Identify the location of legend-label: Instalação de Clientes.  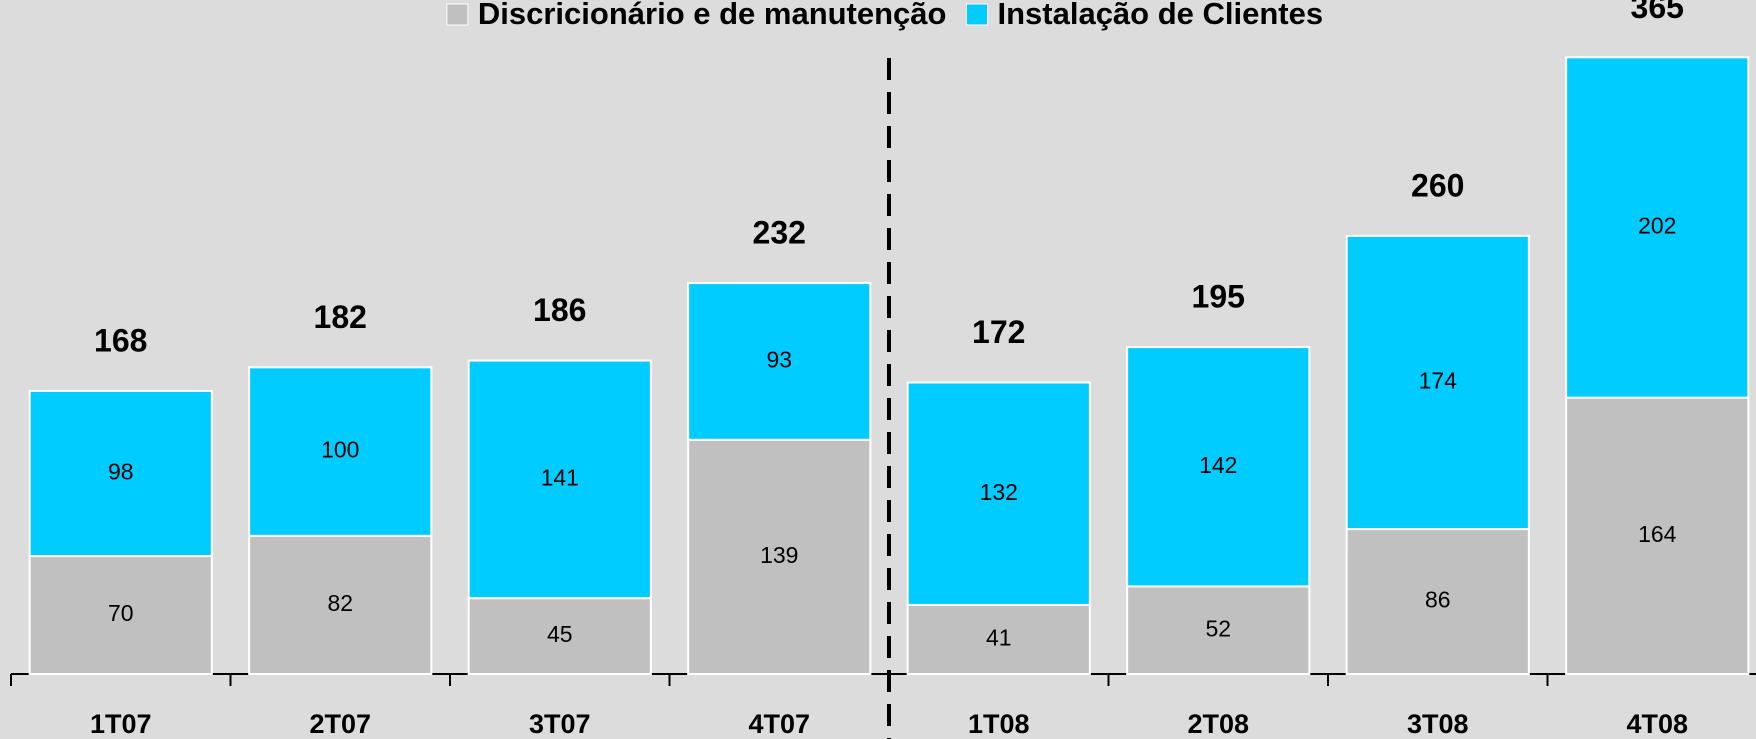
(1160, 15).